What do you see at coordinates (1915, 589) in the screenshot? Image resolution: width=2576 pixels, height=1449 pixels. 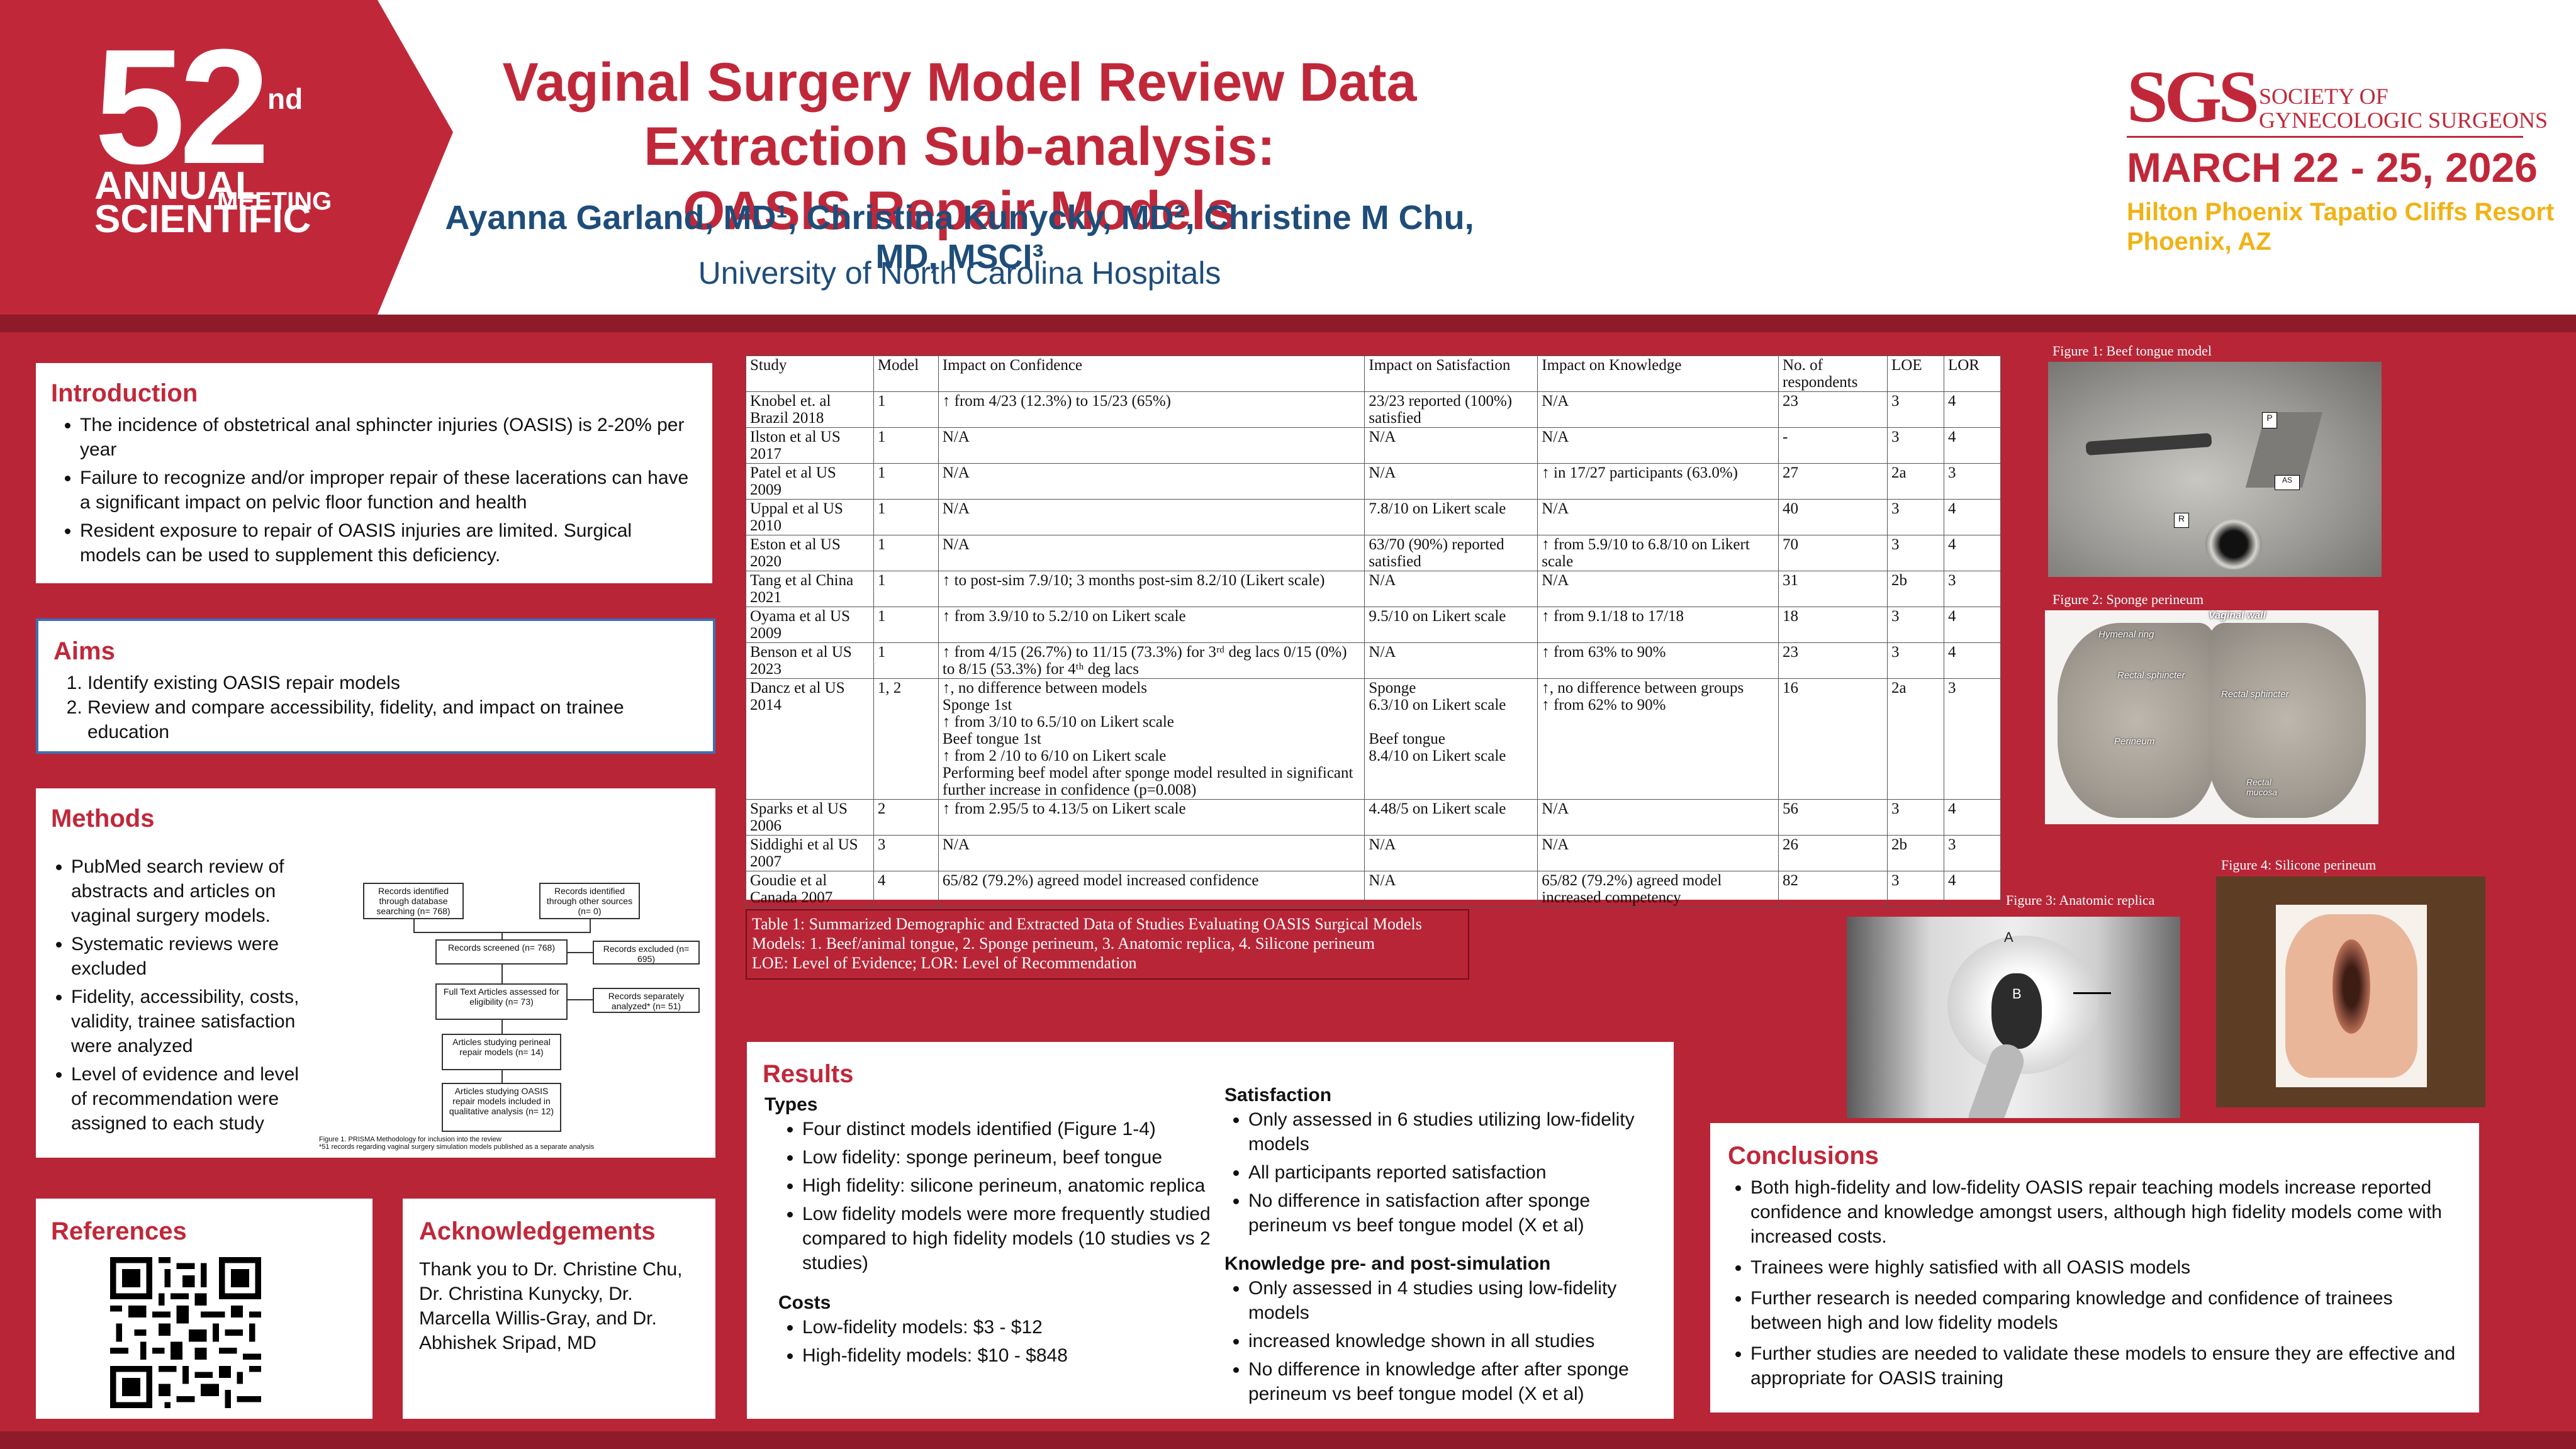 I see `table-cell: 2b` at bounding box center [1915, 589].